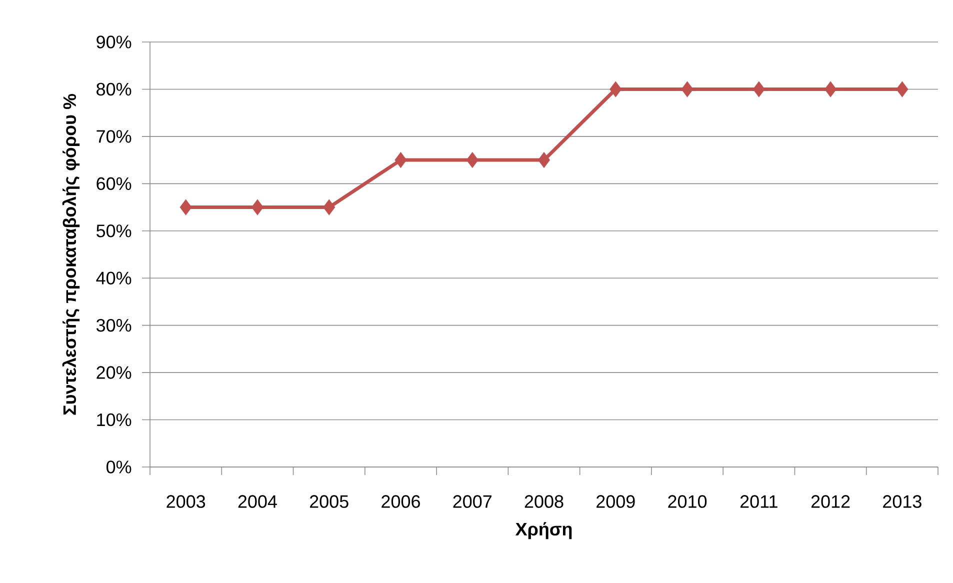 The image size is (953, 583). What do you see at coordinates (71, 254) in the screenshot?
I see `y-axis-title: Συντελεστής προκαταβολής φόρου %` at bounding box center [71, 254].